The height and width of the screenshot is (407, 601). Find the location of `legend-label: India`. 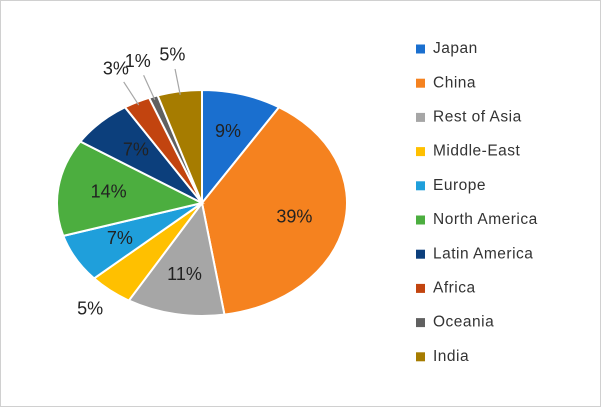

legend-label: India is located at coordinates (451, 356).